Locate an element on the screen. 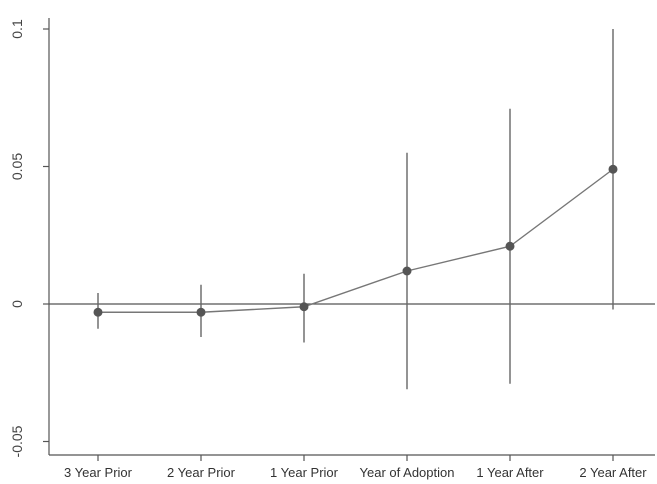 Image resolution: width=657 pixels, height=484 pixels. x-tick-label: 2 Year Prior is located at coordinates (201, 472).